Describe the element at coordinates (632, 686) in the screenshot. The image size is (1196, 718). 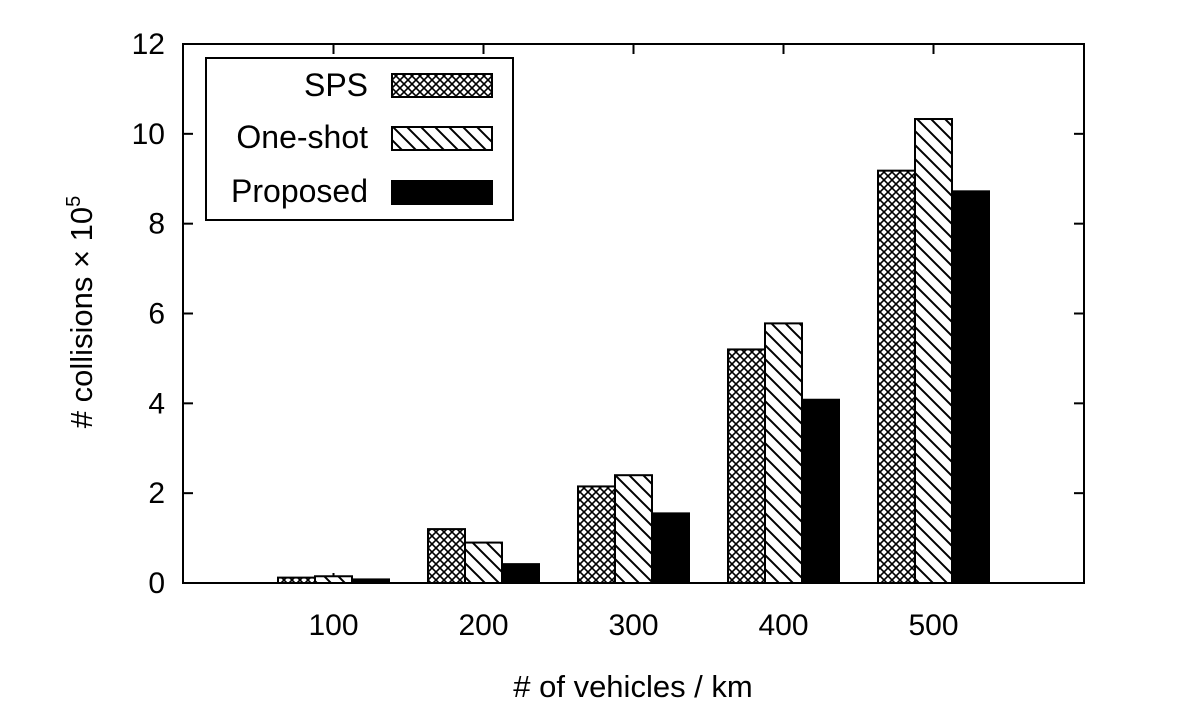
I see `x-axis-label: # of vehicles / km` at that location.